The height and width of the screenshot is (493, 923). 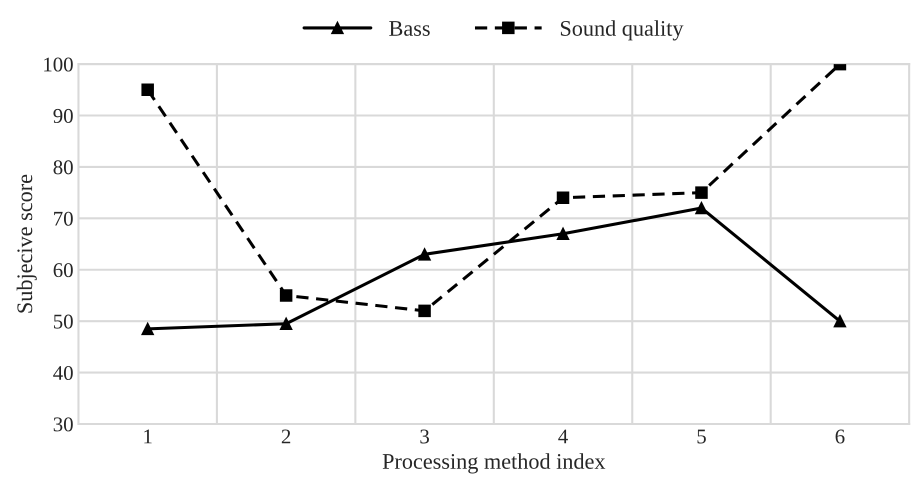 What do you see at coordinates (63, 373) in the screenshot?
I see `y-tick-label: 40` at bounding box center [63, 373].